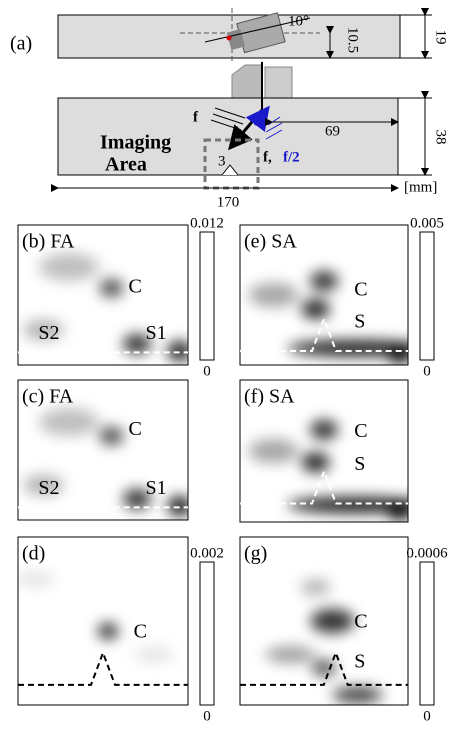  What do you see at coordinates (291, 157) in the screenshot?
I see `force-label: f/2` at bounding box center [291, 157].